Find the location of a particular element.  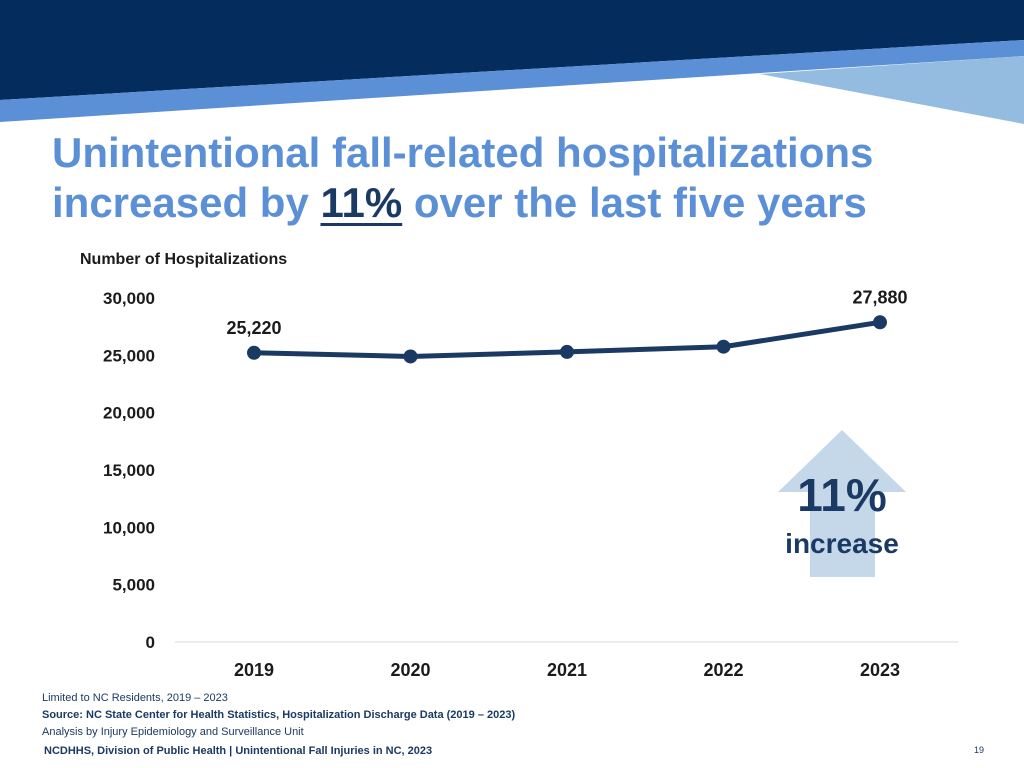

y-tick-label: 5,000 is located at coordinates (133, 585).